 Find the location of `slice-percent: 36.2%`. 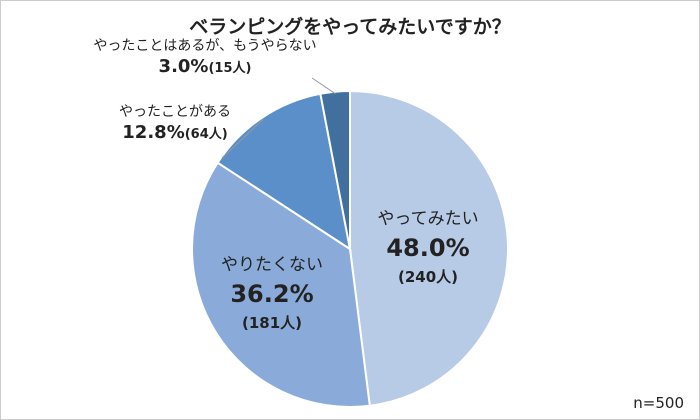

slice-percent: 36.2% is located at coordinates (271, 294).